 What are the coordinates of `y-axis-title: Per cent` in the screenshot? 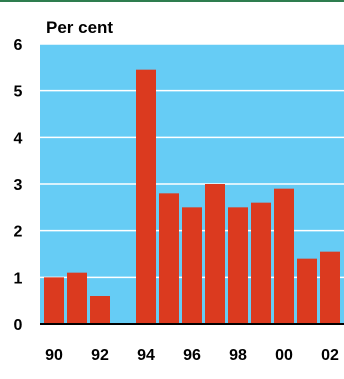 It's located at (79, 27).